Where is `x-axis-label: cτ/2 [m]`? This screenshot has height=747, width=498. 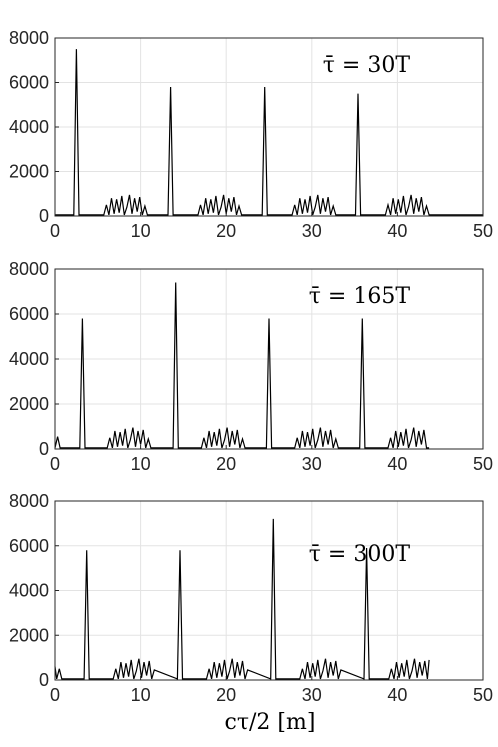 x-axis-label: cτ/2 [m] is located at coordinates (270, 722).